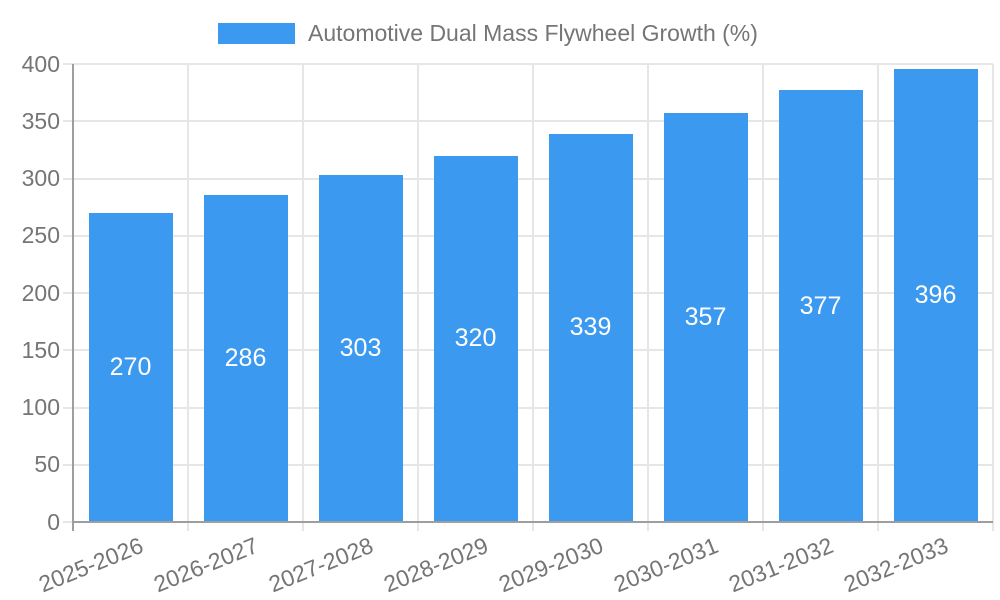 The height and width of the screenshot is (600, 1000). Describe the element at coordinates (73, 297) in the screenshot. I see `y-axis-line` at that location.